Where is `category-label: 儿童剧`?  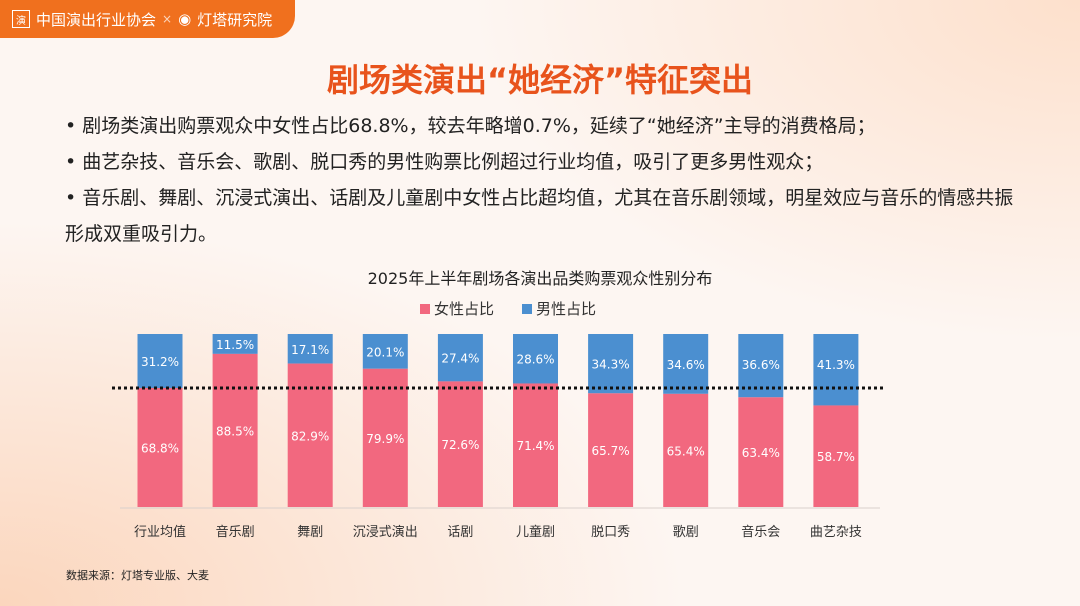
category-label: 儿童剧 is located at coordinates (535, 532).